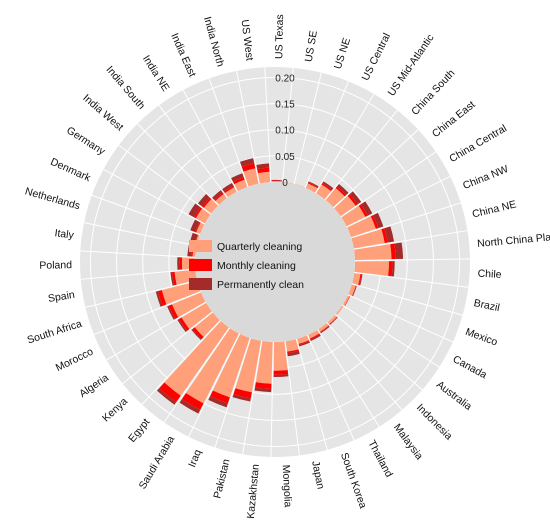 The image size is (550, 525). I want to click on region-label: Algeria, so click(94, 386).